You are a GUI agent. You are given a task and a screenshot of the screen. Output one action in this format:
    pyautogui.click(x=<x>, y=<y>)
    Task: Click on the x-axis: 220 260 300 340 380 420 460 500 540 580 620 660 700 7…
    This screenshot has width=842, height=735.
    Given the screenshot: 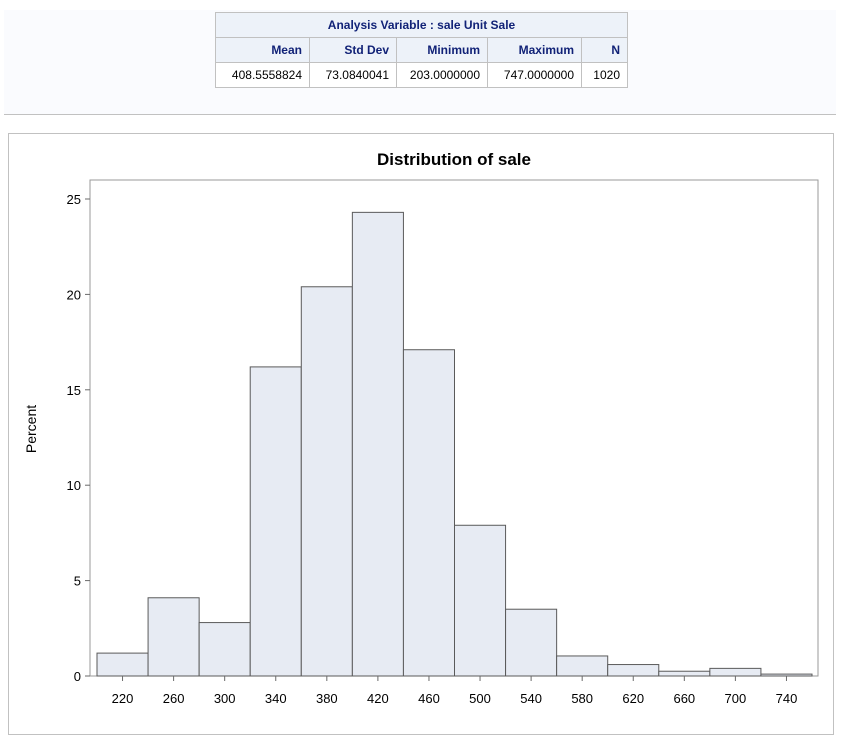 What is the action you would take?
    pyautogui.click(x=455, y=691)
    